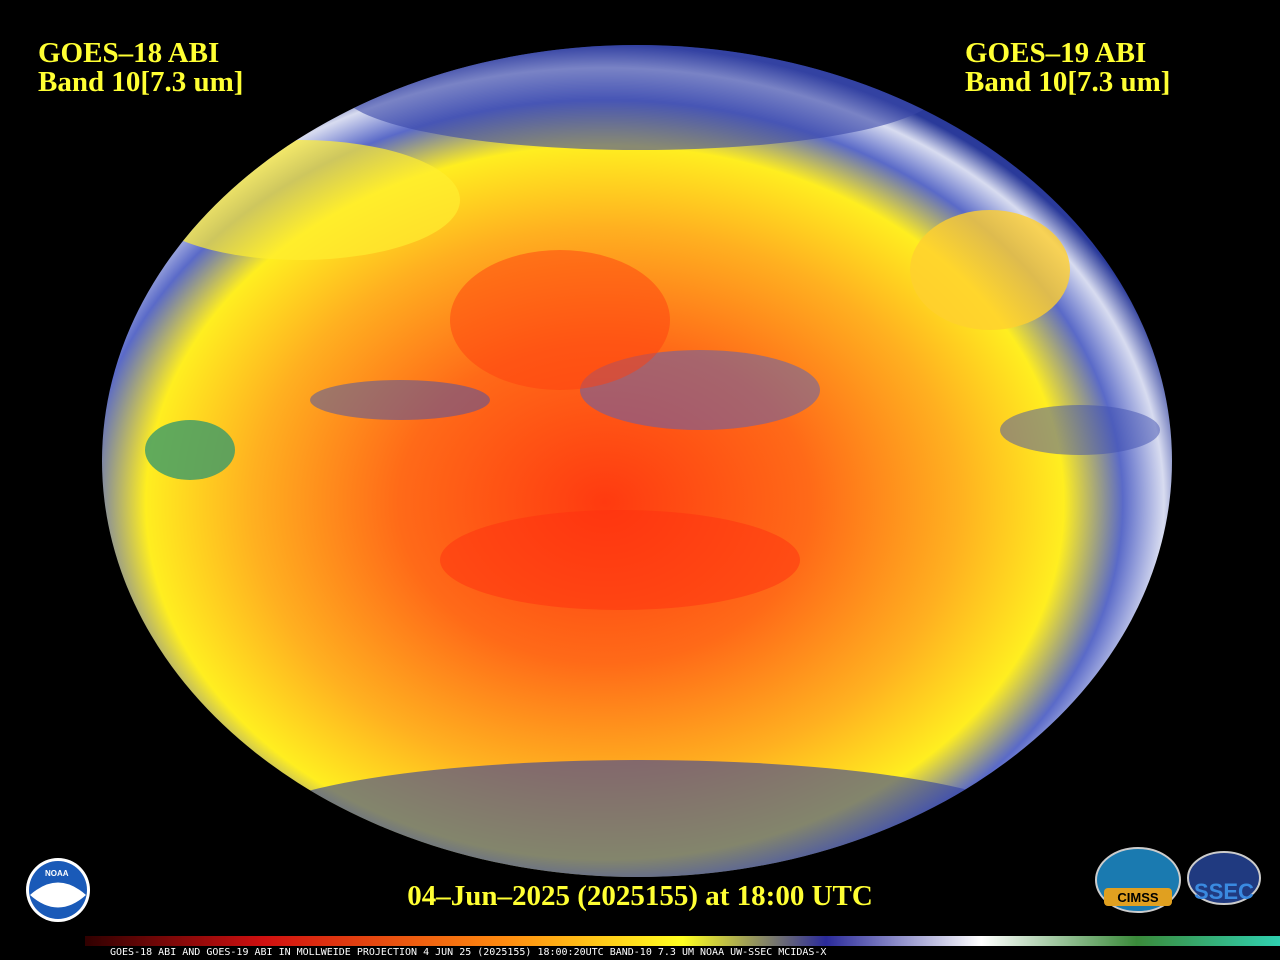 This screenshot has width=1280, height=960. What do you see at coordinates (140, 82) in the screenshot?
I see `left-label: Band 10[7.3 um]` at bounding box center [140, 82].